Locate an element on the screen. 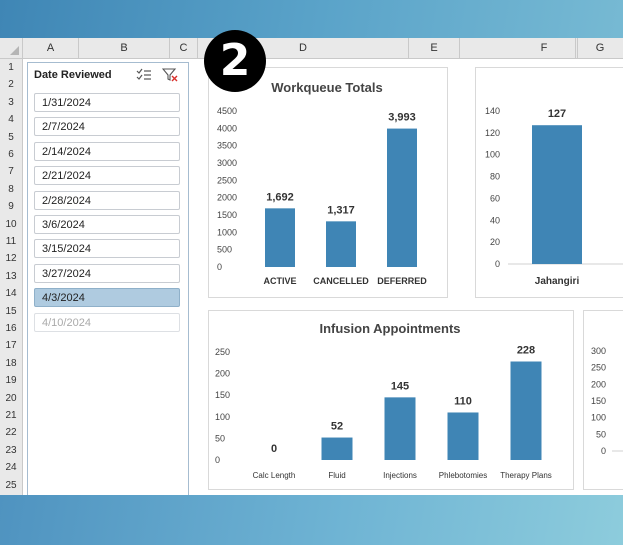 The height and width of the screenshot is (545, 623). select-all-corner is located at coordinates (11, 48).